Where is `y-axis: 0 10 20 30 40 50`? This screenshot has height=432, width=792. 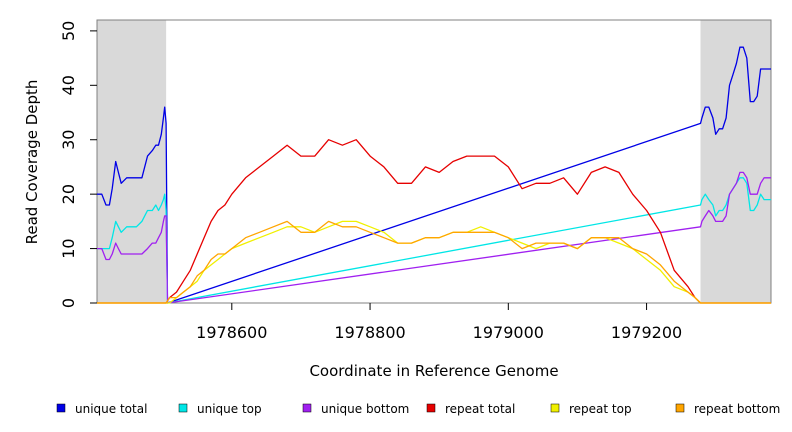 y-axis: 0 10 20 30 40 50 is located at coordinates (78, 164).